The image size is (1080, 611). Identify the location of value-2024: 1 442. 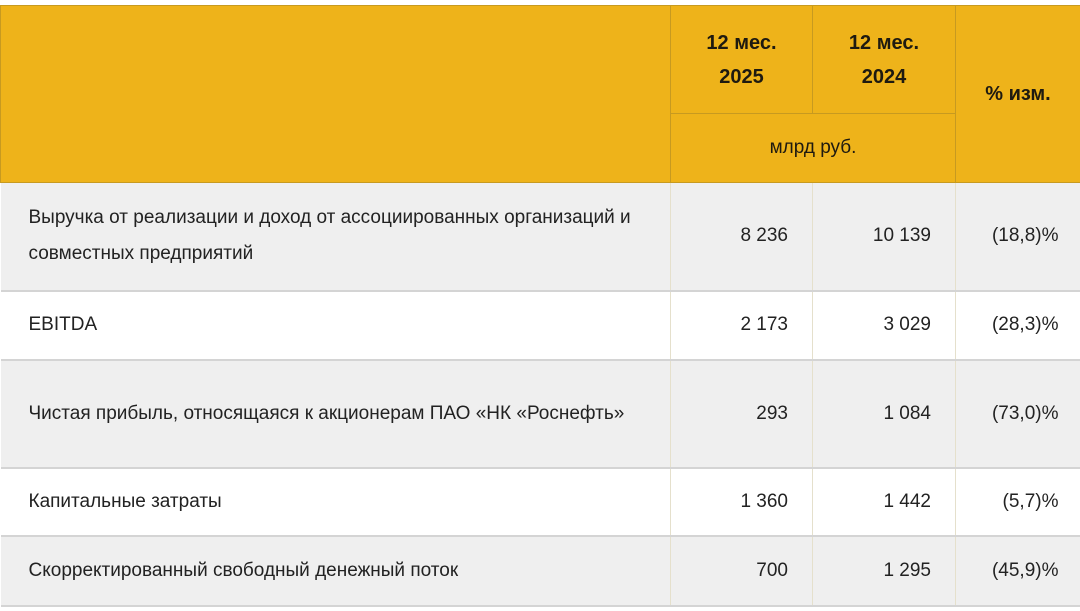
(884, 502).